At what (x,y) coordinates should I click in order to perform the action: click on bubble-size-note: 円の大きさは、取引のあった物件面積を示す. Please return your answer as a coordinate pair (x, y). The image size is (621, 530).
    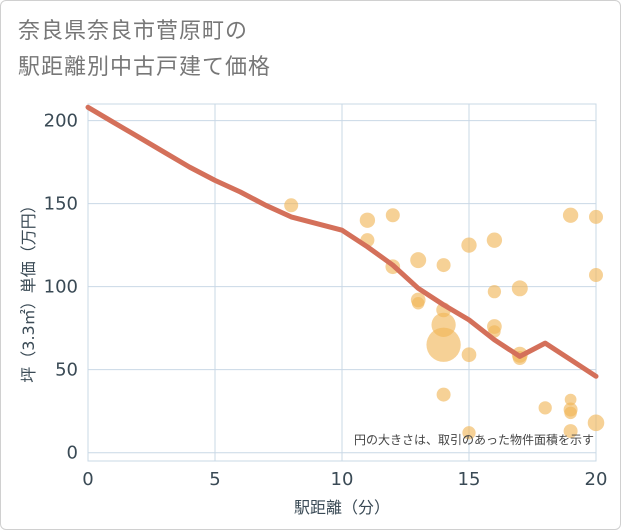
    Looking at the image, I should click on (474, 439).